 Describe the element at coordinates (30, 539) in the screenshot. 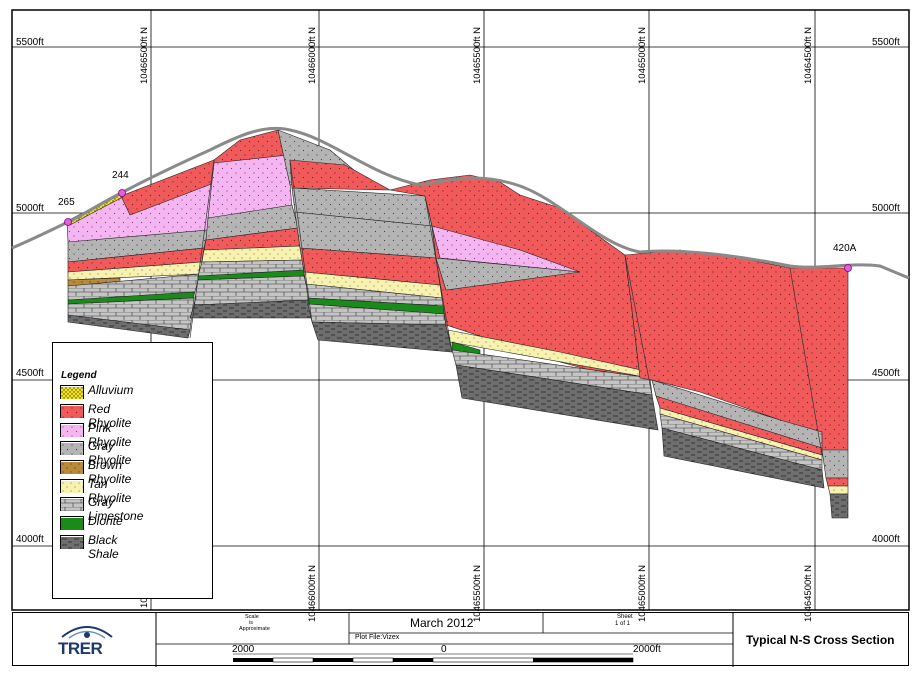

I see `elev-label-4000-left: 4000ft` at that location.